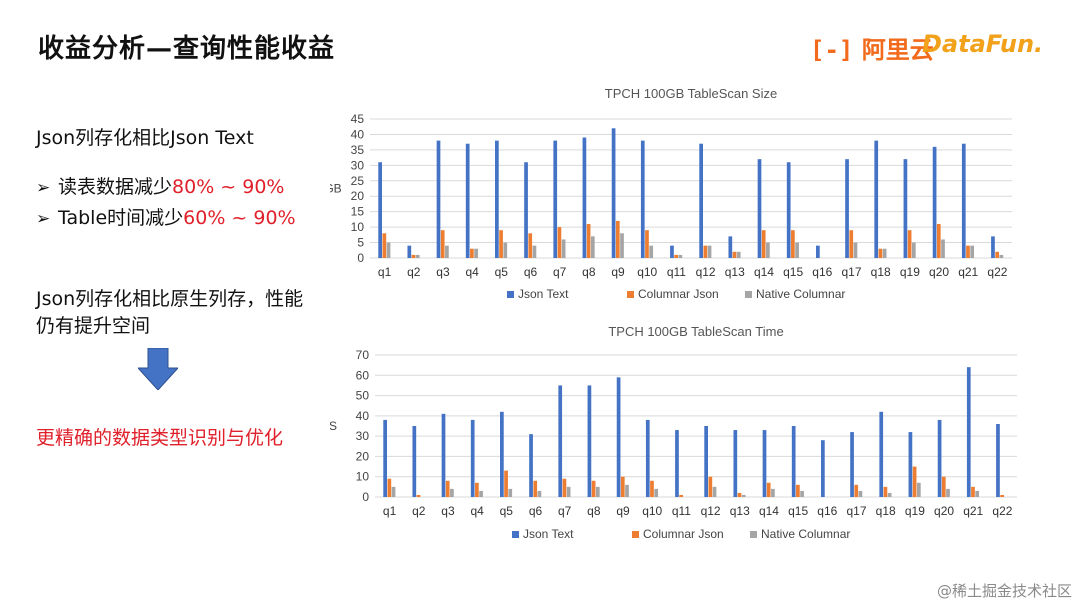 The width and height of the screenshot is (1080, 607). Describe the element at coordinates (983, 44) in the screenshot. I see `datafun-logo: DataFun.` at that location.